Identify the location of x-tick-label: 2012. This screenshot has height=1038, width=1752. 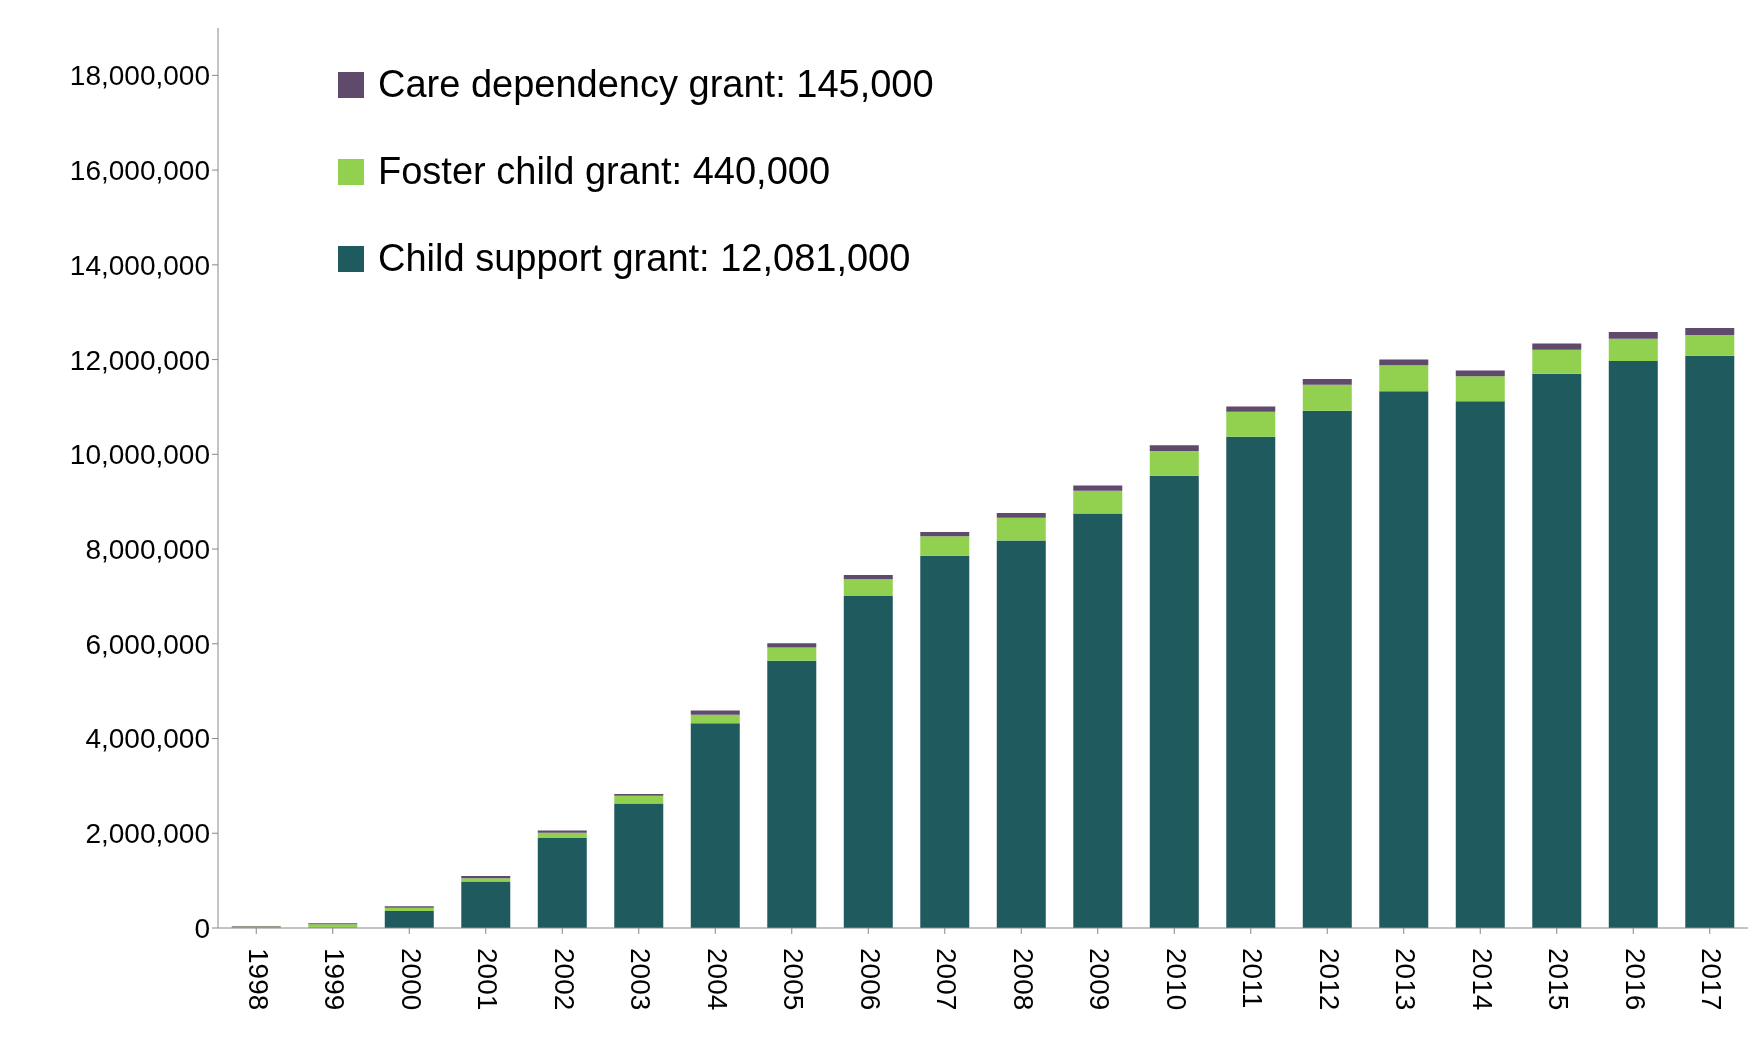
(1329, 979).